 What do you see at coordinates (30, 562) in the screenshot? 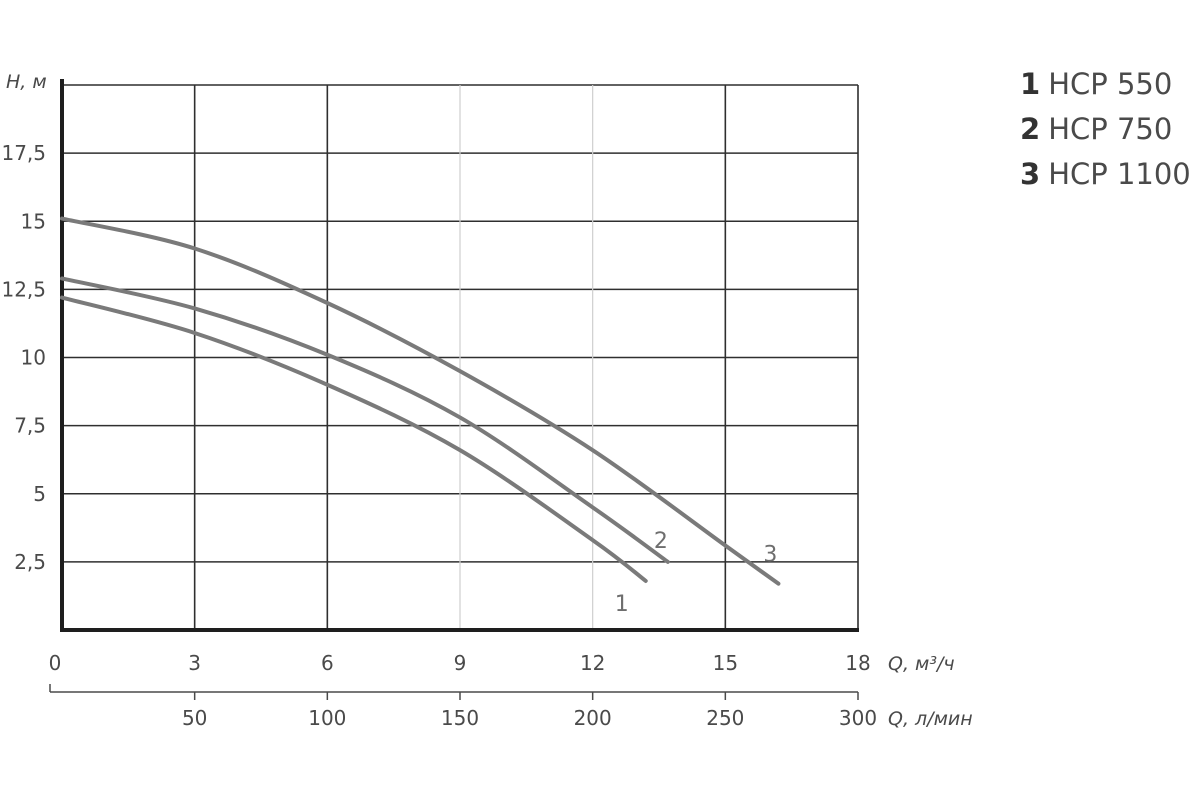
I see `y-tick-label: 2,5` at bounding box center [30, 562].